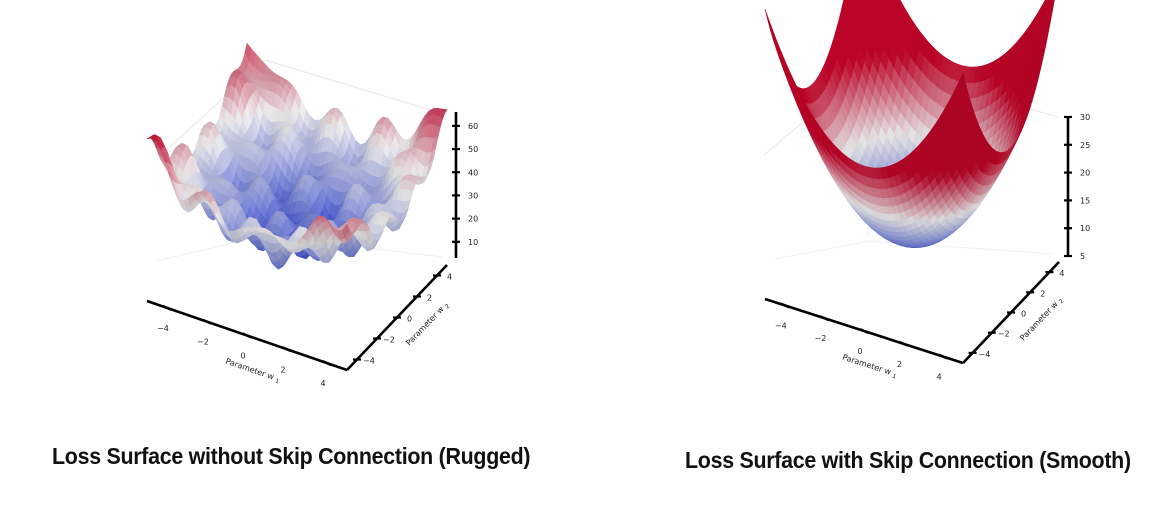 The height and width of the screenshot is (531, 1173). What do you see at coordinates (1085, 145) in the screenshot?
I see `z-tick-label: 25` at bounding box center [1085, 145].